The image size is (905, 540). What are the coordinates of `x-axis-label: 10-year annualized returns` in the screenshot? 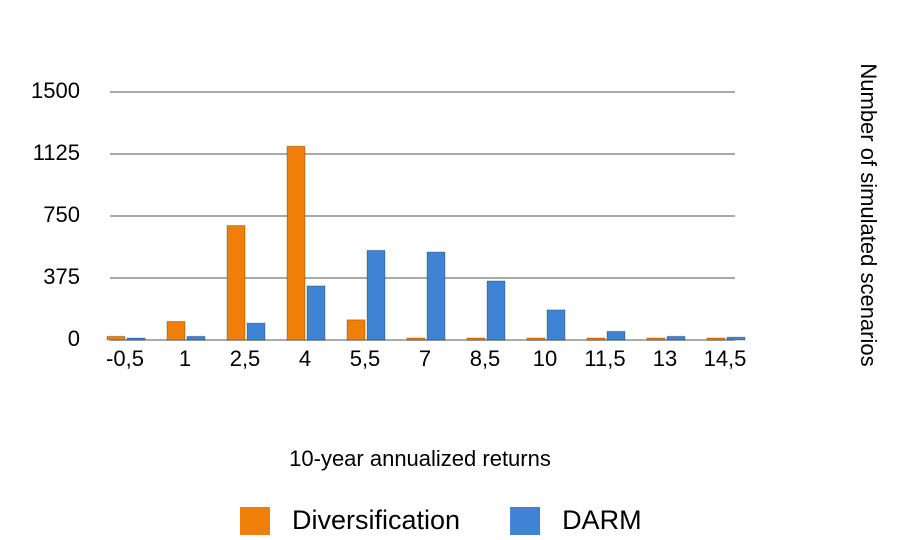 It's located at (420, 458).